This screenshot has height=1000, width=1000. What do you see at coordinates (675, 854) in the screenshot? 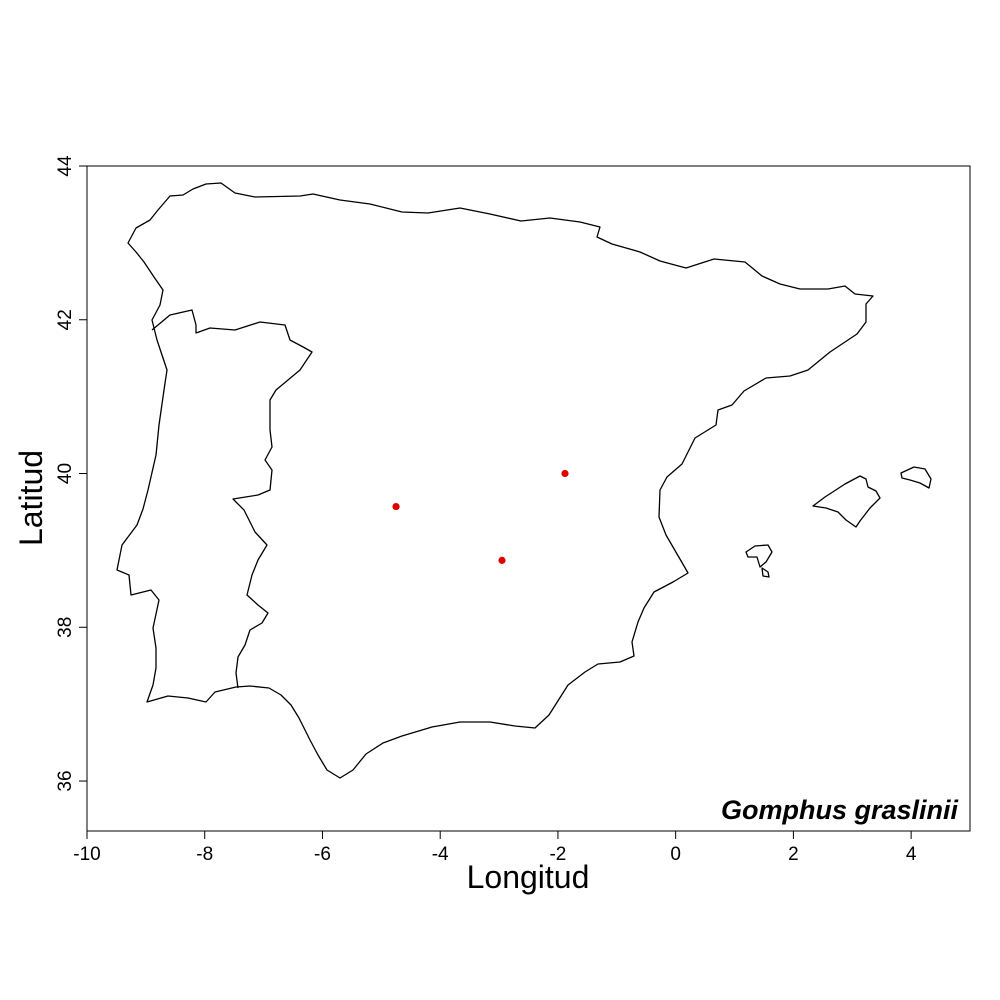
I see `x-tick-label: 0` at bounding box center [675, 854].